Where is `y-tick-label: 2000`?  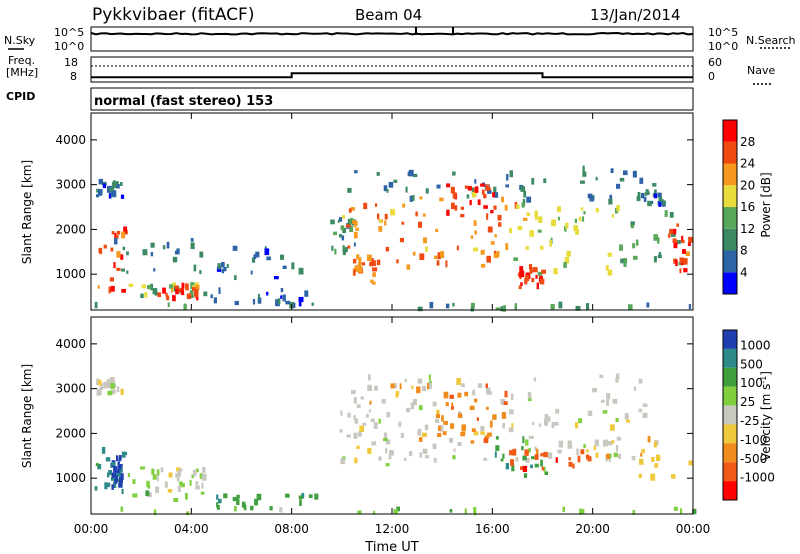 y-tick-label: 2000 is located at coordinates (70, 433).